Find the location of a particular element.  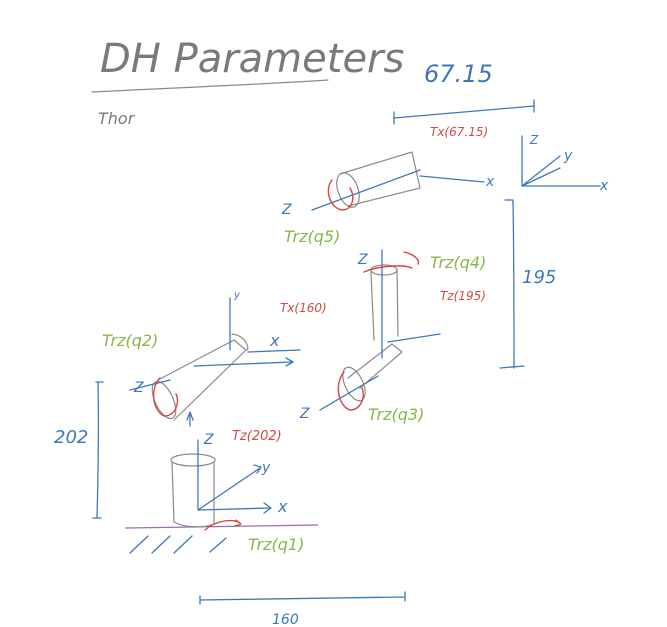

base-x-axis-label: x is located at coordinates (282, 506).